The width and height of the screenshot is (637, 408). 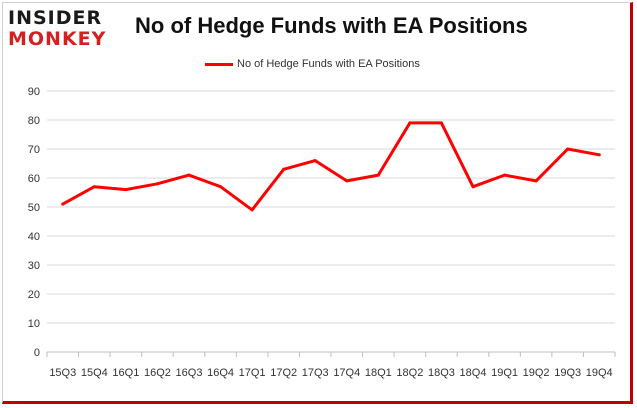 What do you see at coordinates (34, 266) in the screenshot?
I see `y-tick-label: 30` at bounding box center [34, 266].